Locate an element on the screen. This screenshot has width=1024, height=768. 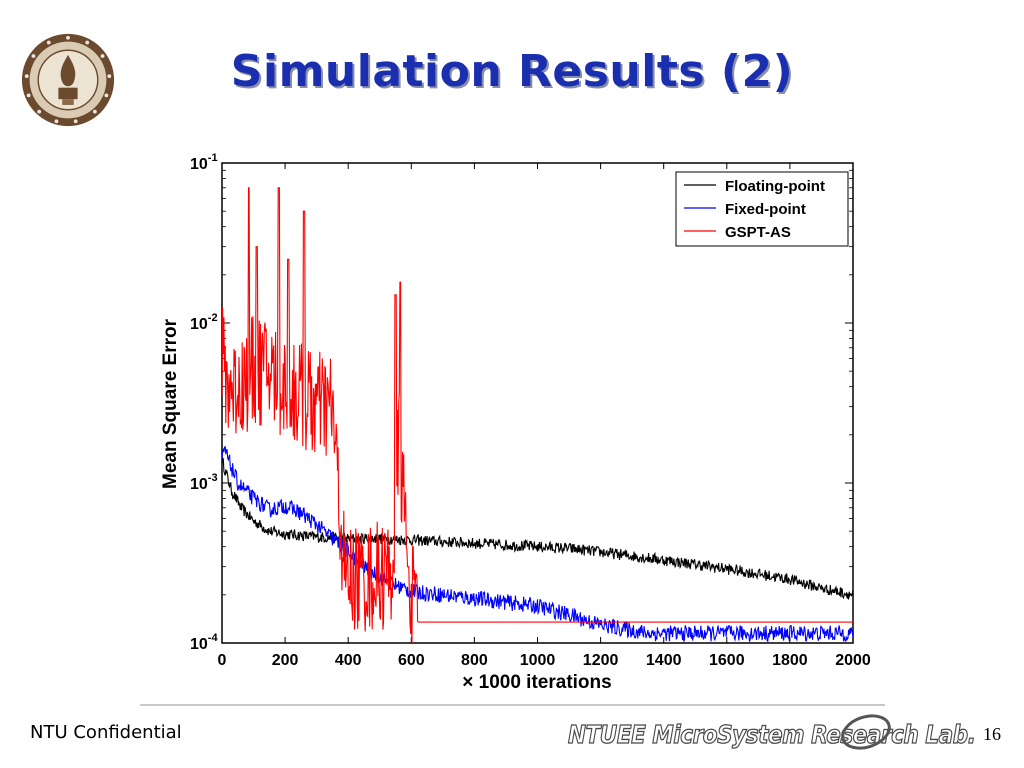
seal-emblem is located at coordinates (68, 71).